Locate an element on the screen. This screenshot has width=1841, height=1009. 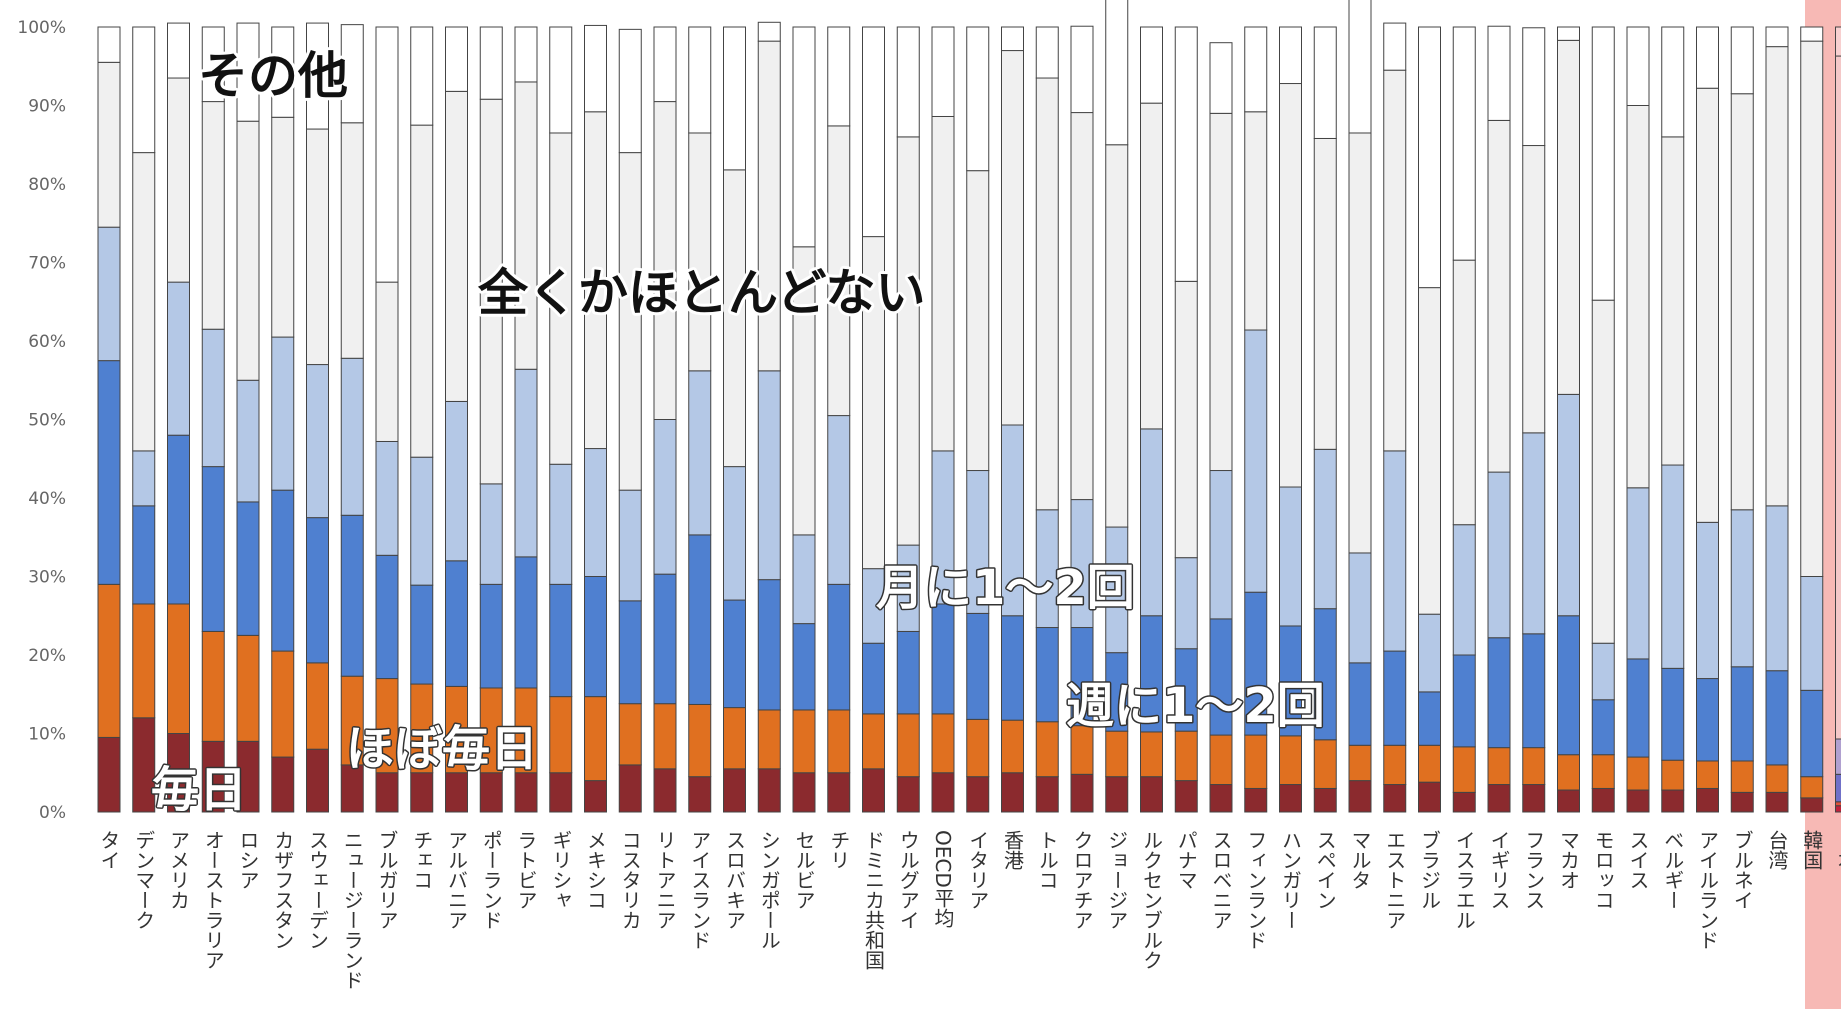
x-tick-label: ハンガリー is located at coordinates (1291, 880).